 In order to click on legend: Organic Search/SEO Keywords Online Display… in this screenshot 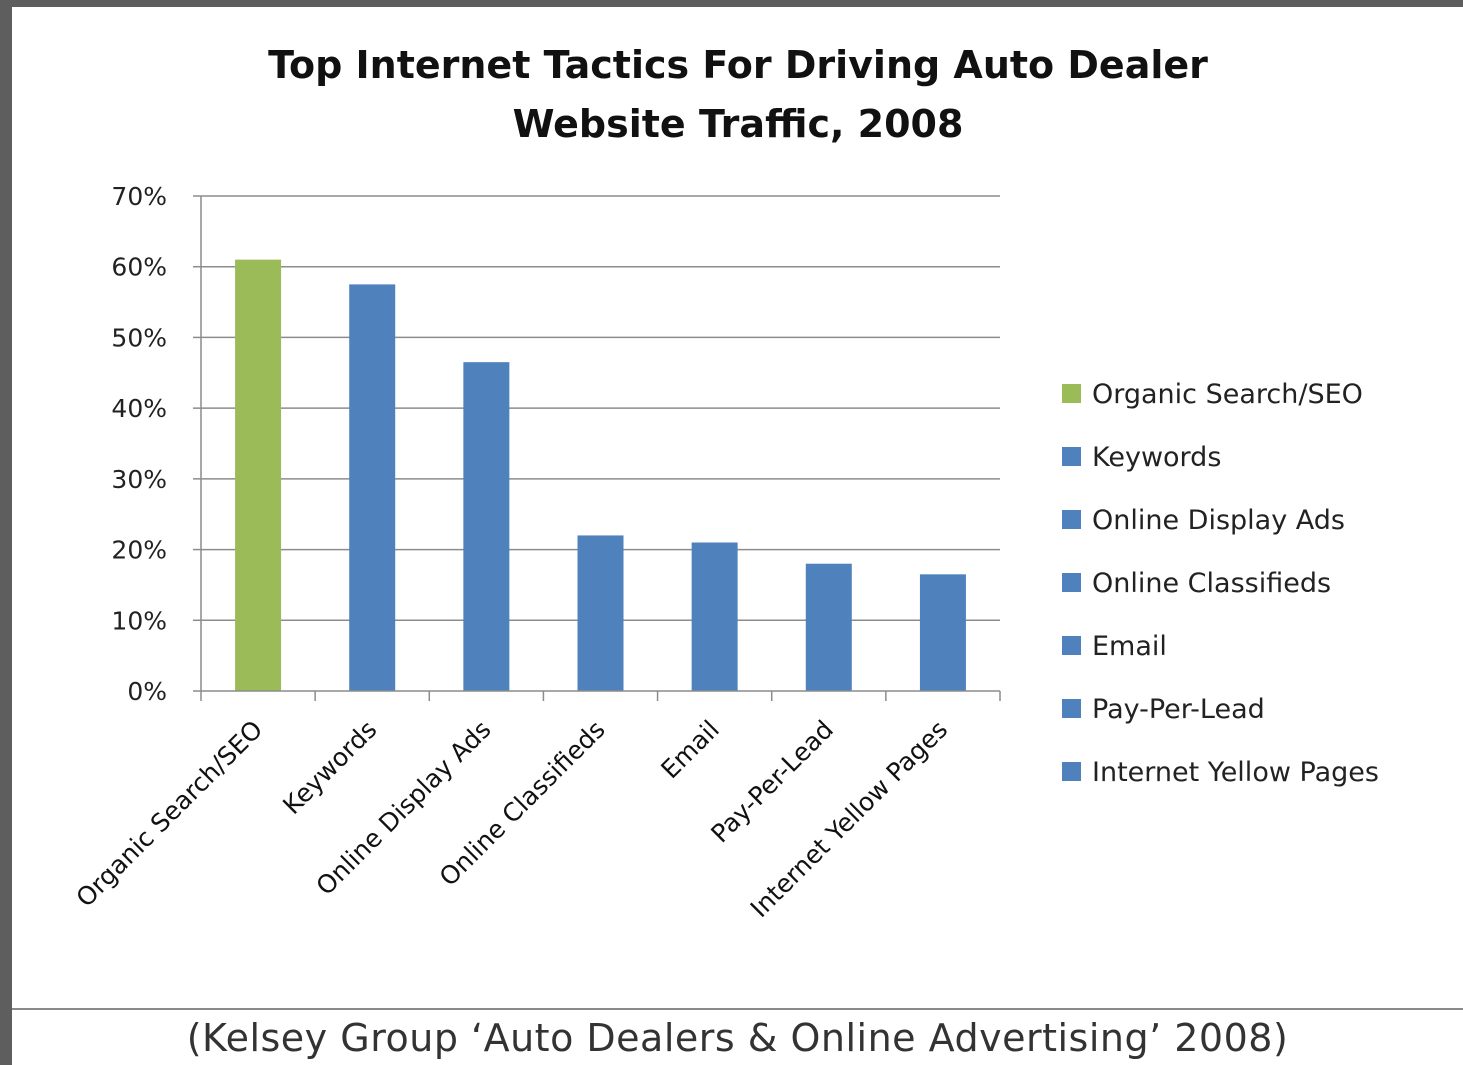, I will do `click(1220, 583)`.